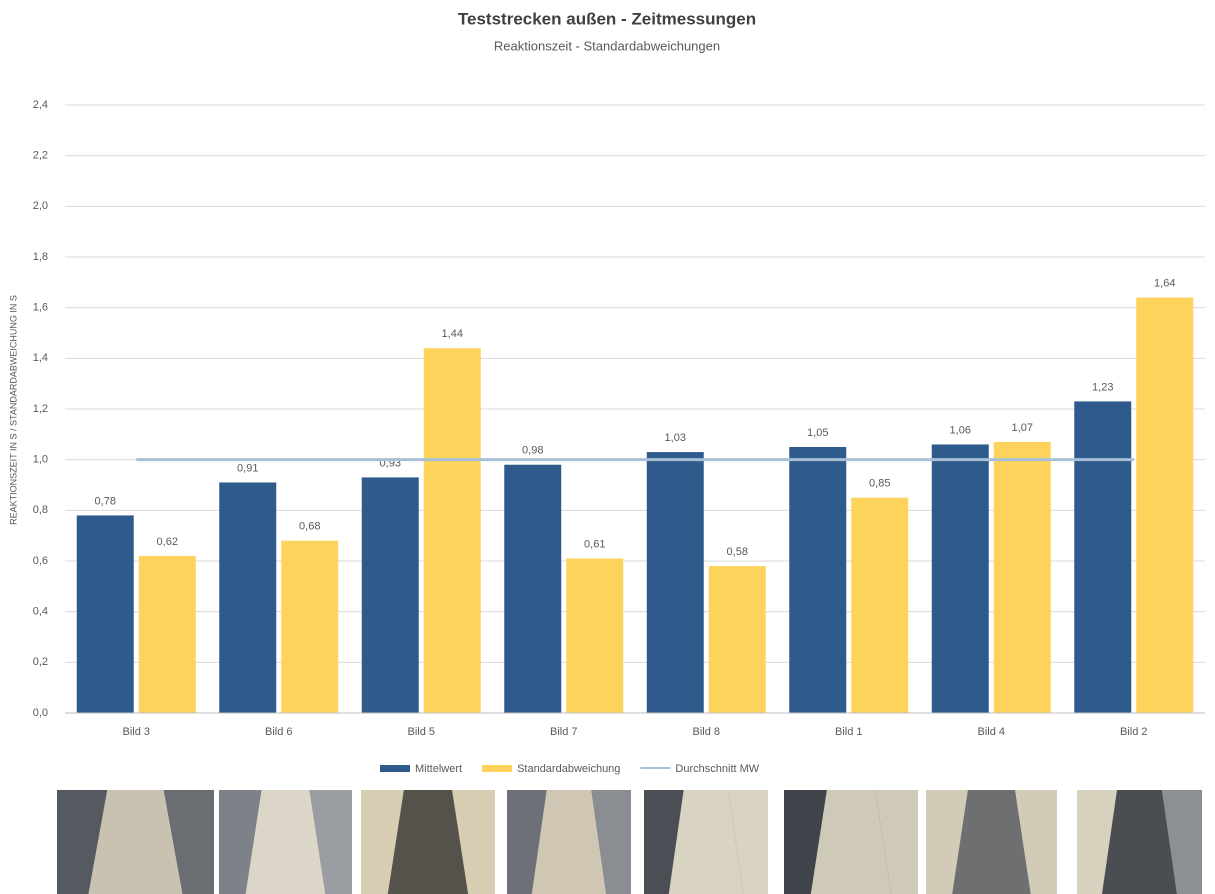  I want to click on y-tick-label: 2,2, so click(40, 156).